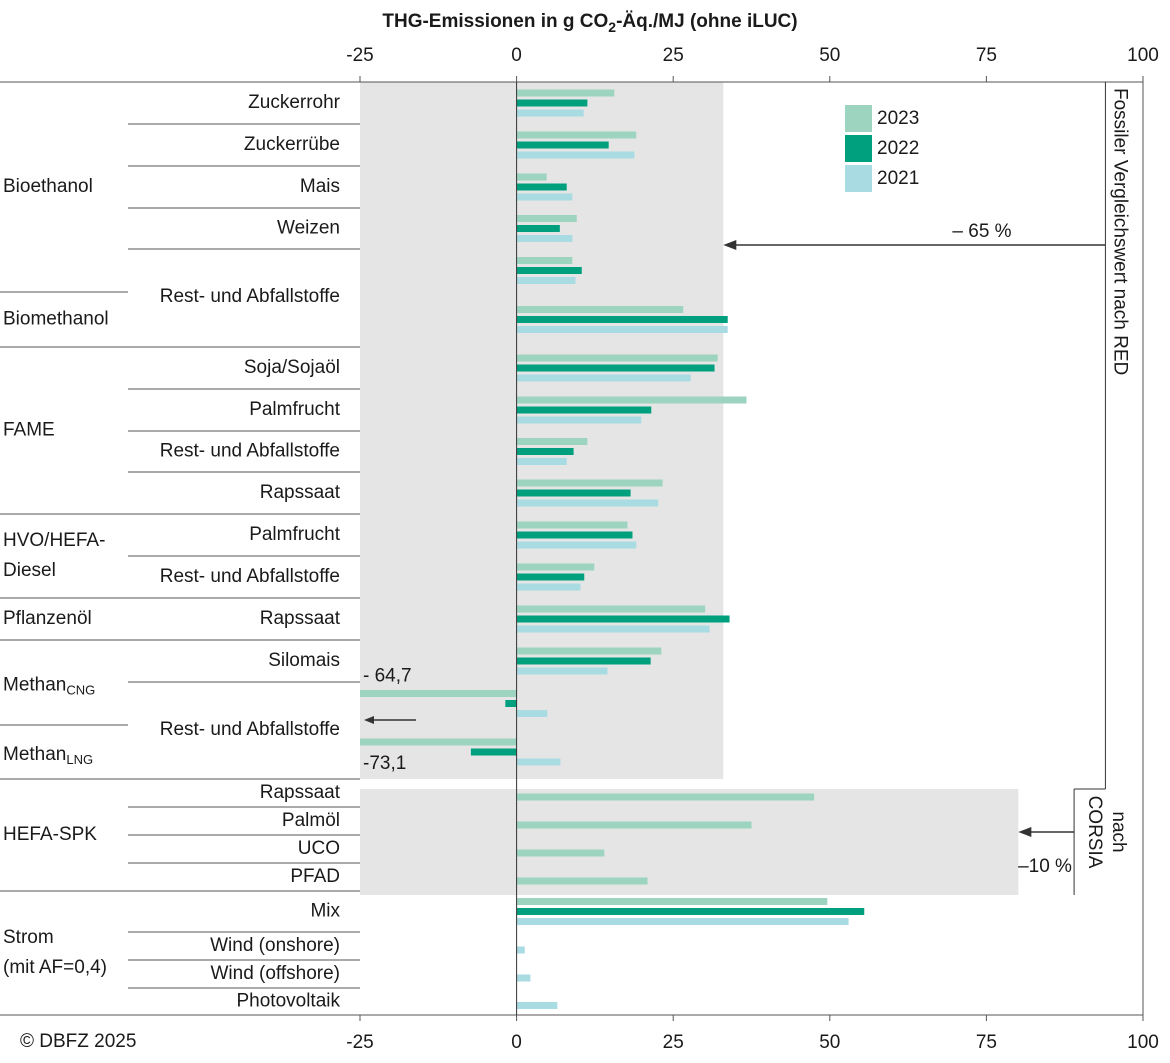 Image resolution: width=1170 pixels, height=1063 pixels. I want to click on category-label: Silomais, so click(304, 660).